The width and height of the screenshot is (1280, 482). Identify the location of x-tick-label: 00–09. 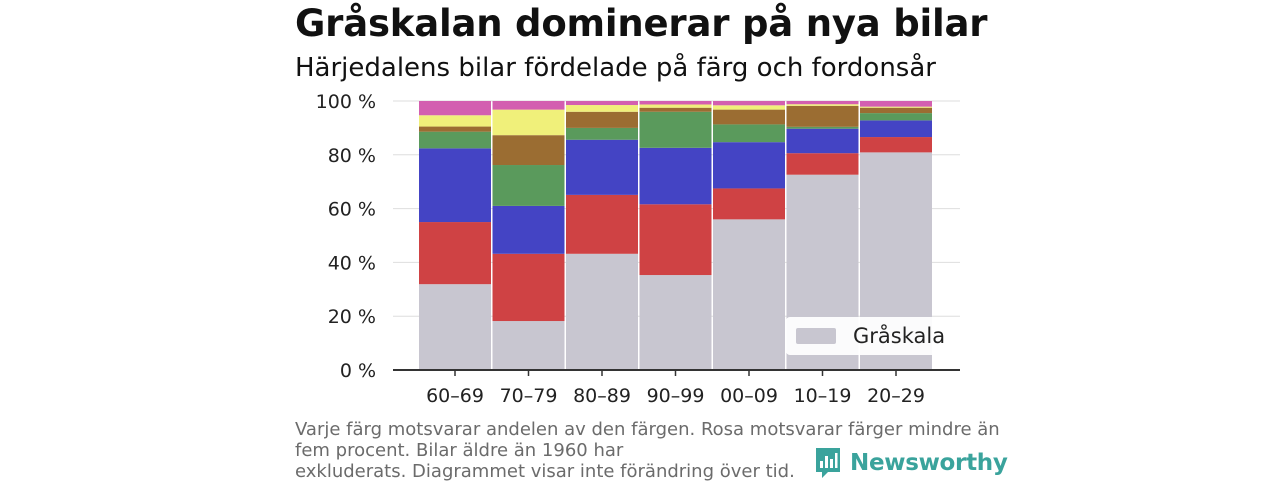
(749, 396).